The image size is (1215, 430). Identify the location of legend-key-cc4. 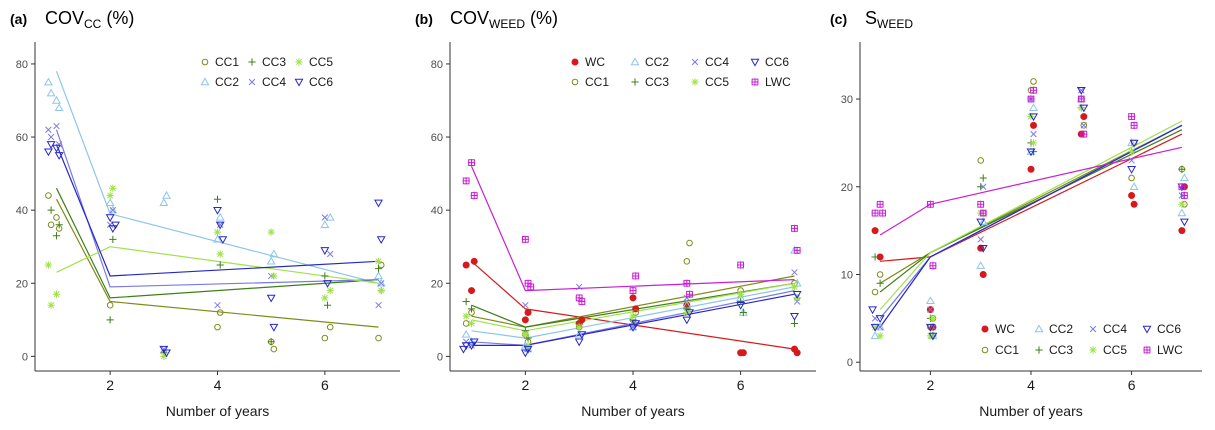
(252, 82).